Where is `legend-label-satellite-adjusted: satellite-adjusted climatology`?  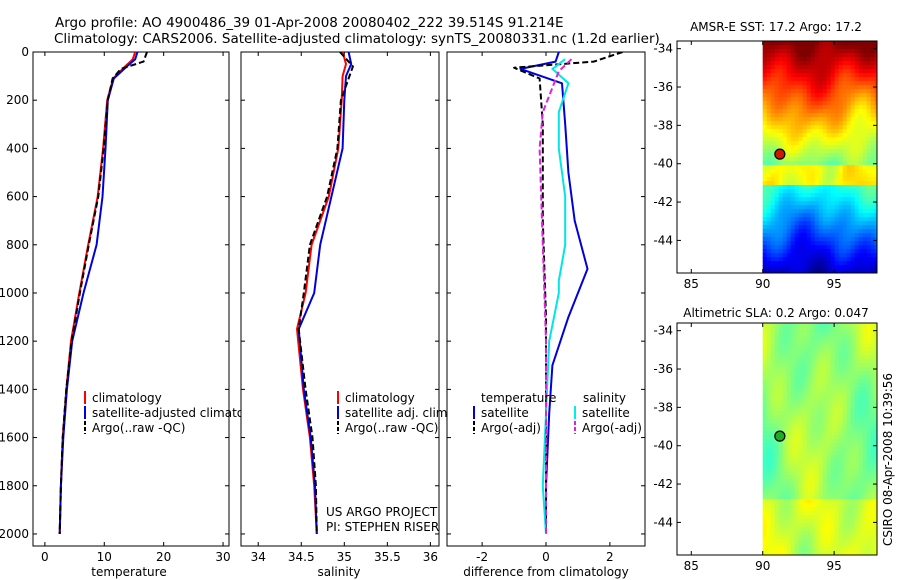 legend-label-satellite-adjusted: satellite-adjusted climatology is located at coordinates (181, 413).